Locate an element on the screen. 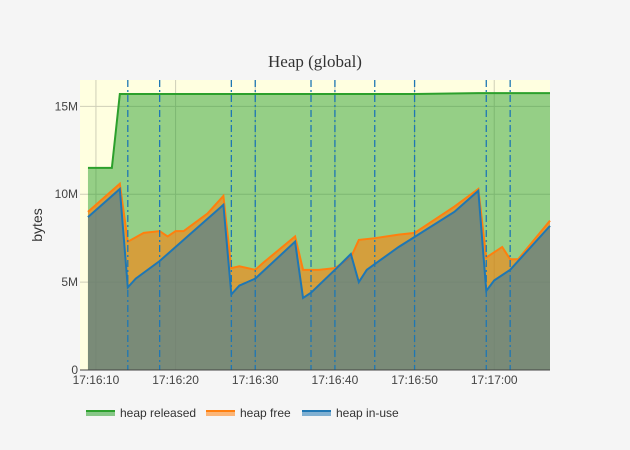 Image resolution: width=630 pixels, height=450 pixels. legend: heap released heap free heap in-use is located at coordinates (242, 413).